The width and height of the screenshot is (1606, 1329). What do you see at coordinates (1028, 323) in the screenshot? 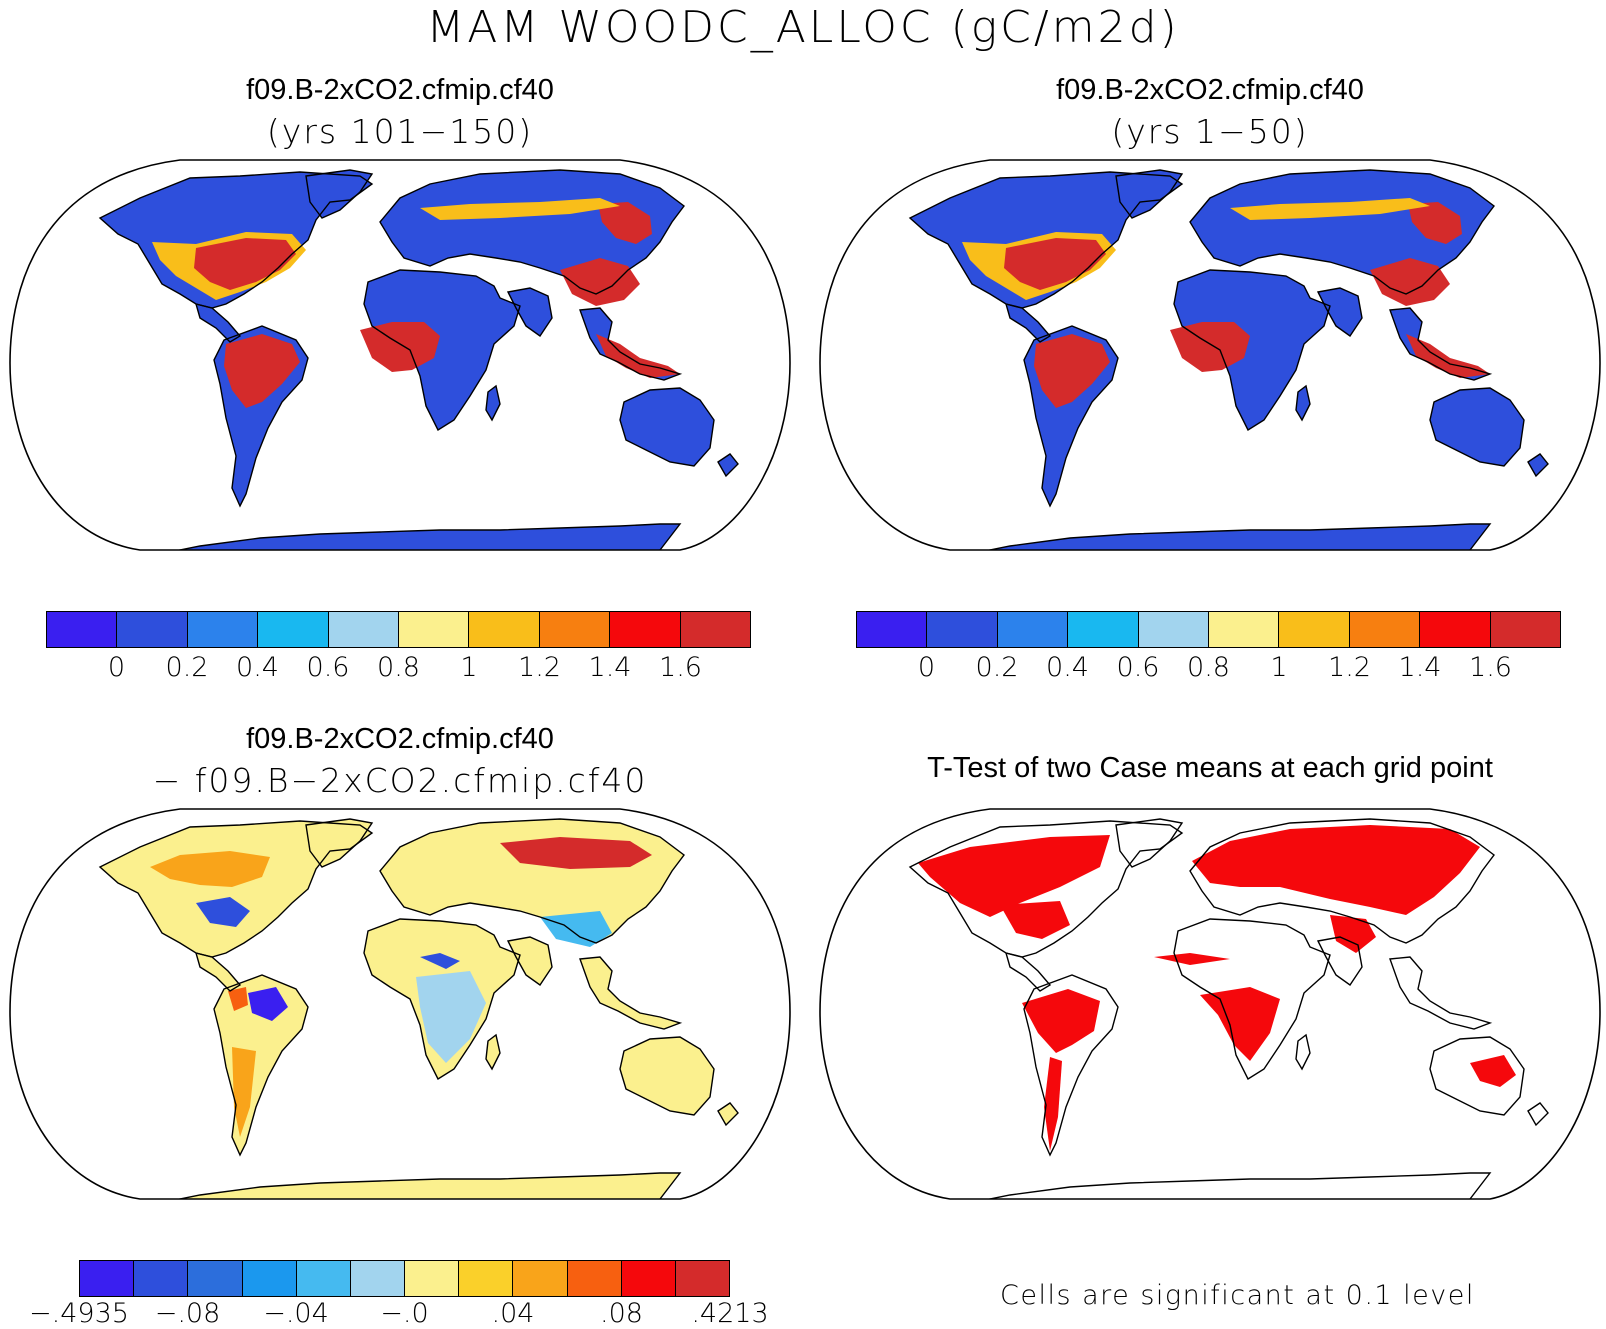
I see `coastline-ca` at bounding box center [1028, 323].